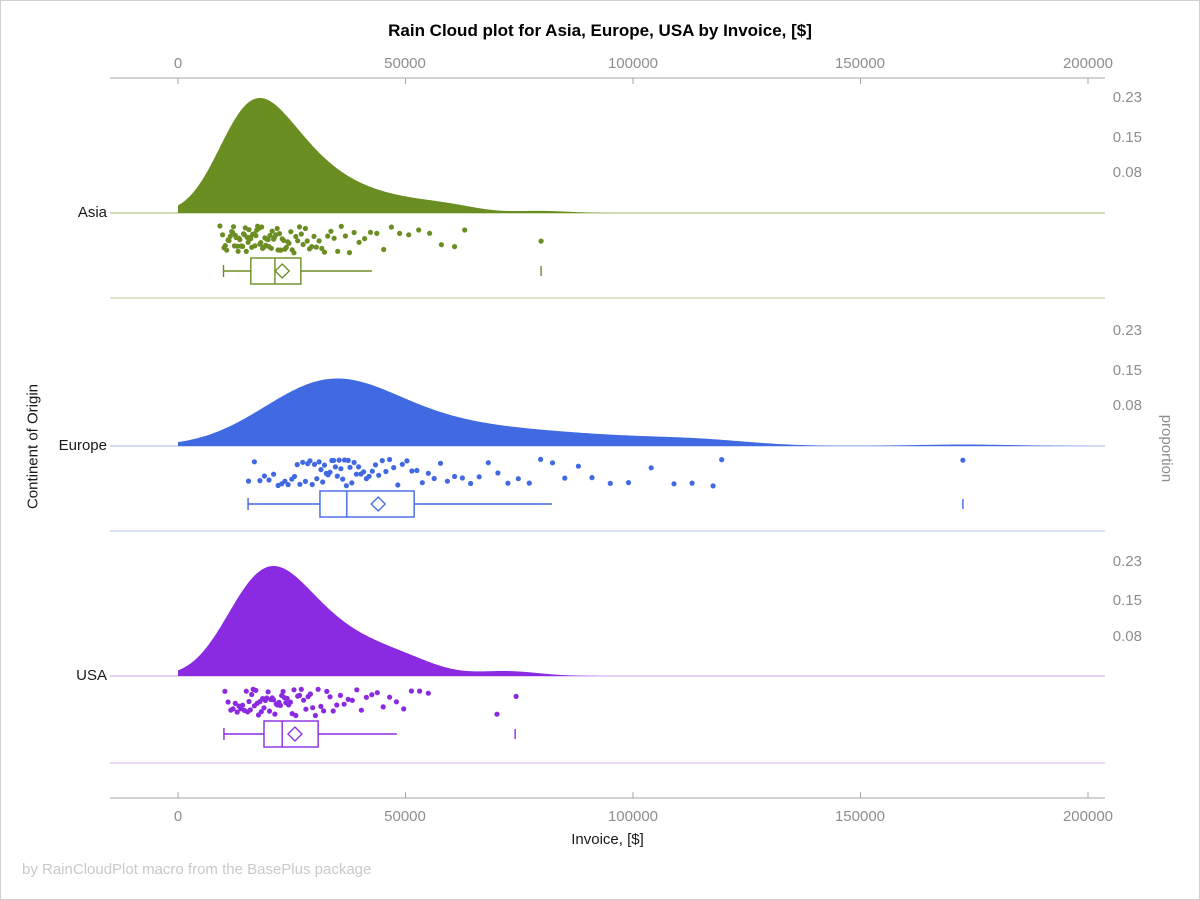  Describe the element at coordinates (1127, 97) in the screenshot. I see `prop-tick-asia-023: 0.23` at that location.